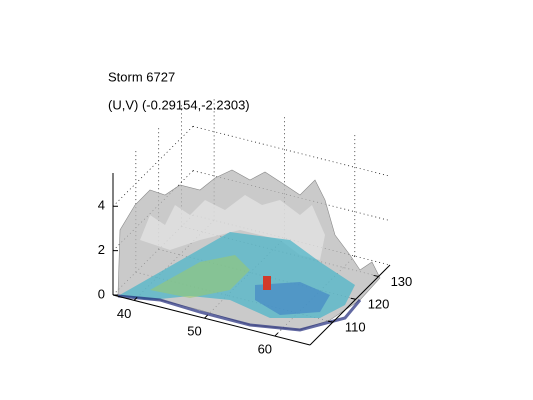 The width and height of the screenshot is (533, 400). I want to click on y-tick-label: 110, so click(355, 327).